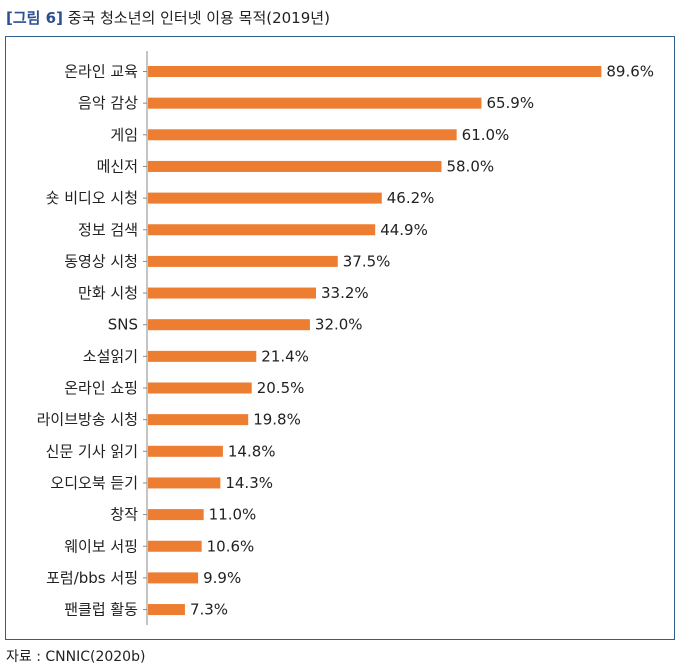  I want to click on value-label: 9.9%, so click(222, 578).